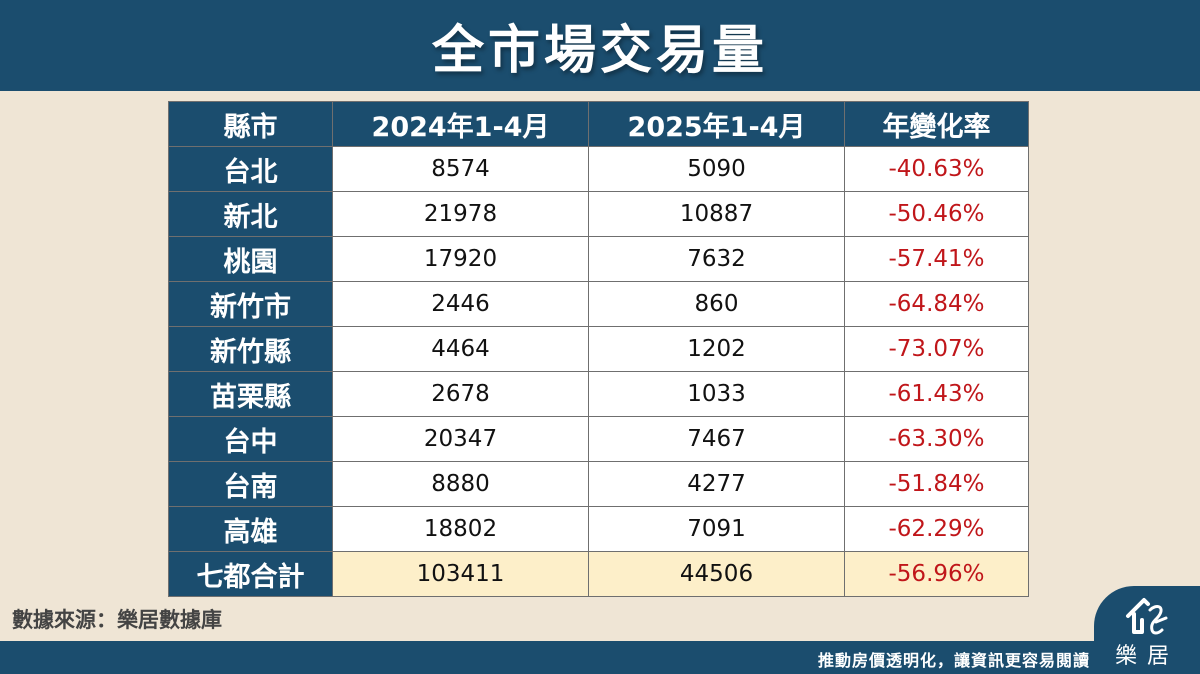  What do you see at coordinates (1146, 656) in the screenshot?
I see `logo-text: 樂居` at bounding box center [1146, 656].